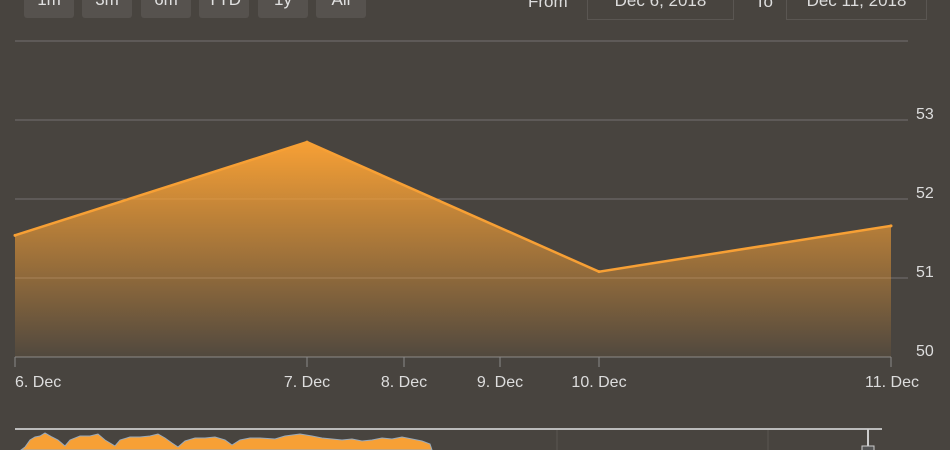 Image resolution: width=950 pixels, height=450 pixels. Describe the element at coordinates (660, 10) in the screenshot. I see `from-date-input: Dec 6, 2018` at that location.